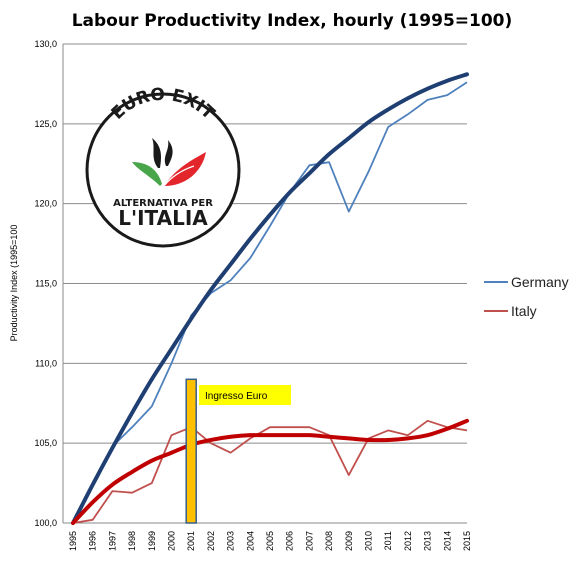 Image resolution: width=585 pixels, height=586 pixels. I want to click on logo-bottom-text: L'ITALIA, so click(163, 218).